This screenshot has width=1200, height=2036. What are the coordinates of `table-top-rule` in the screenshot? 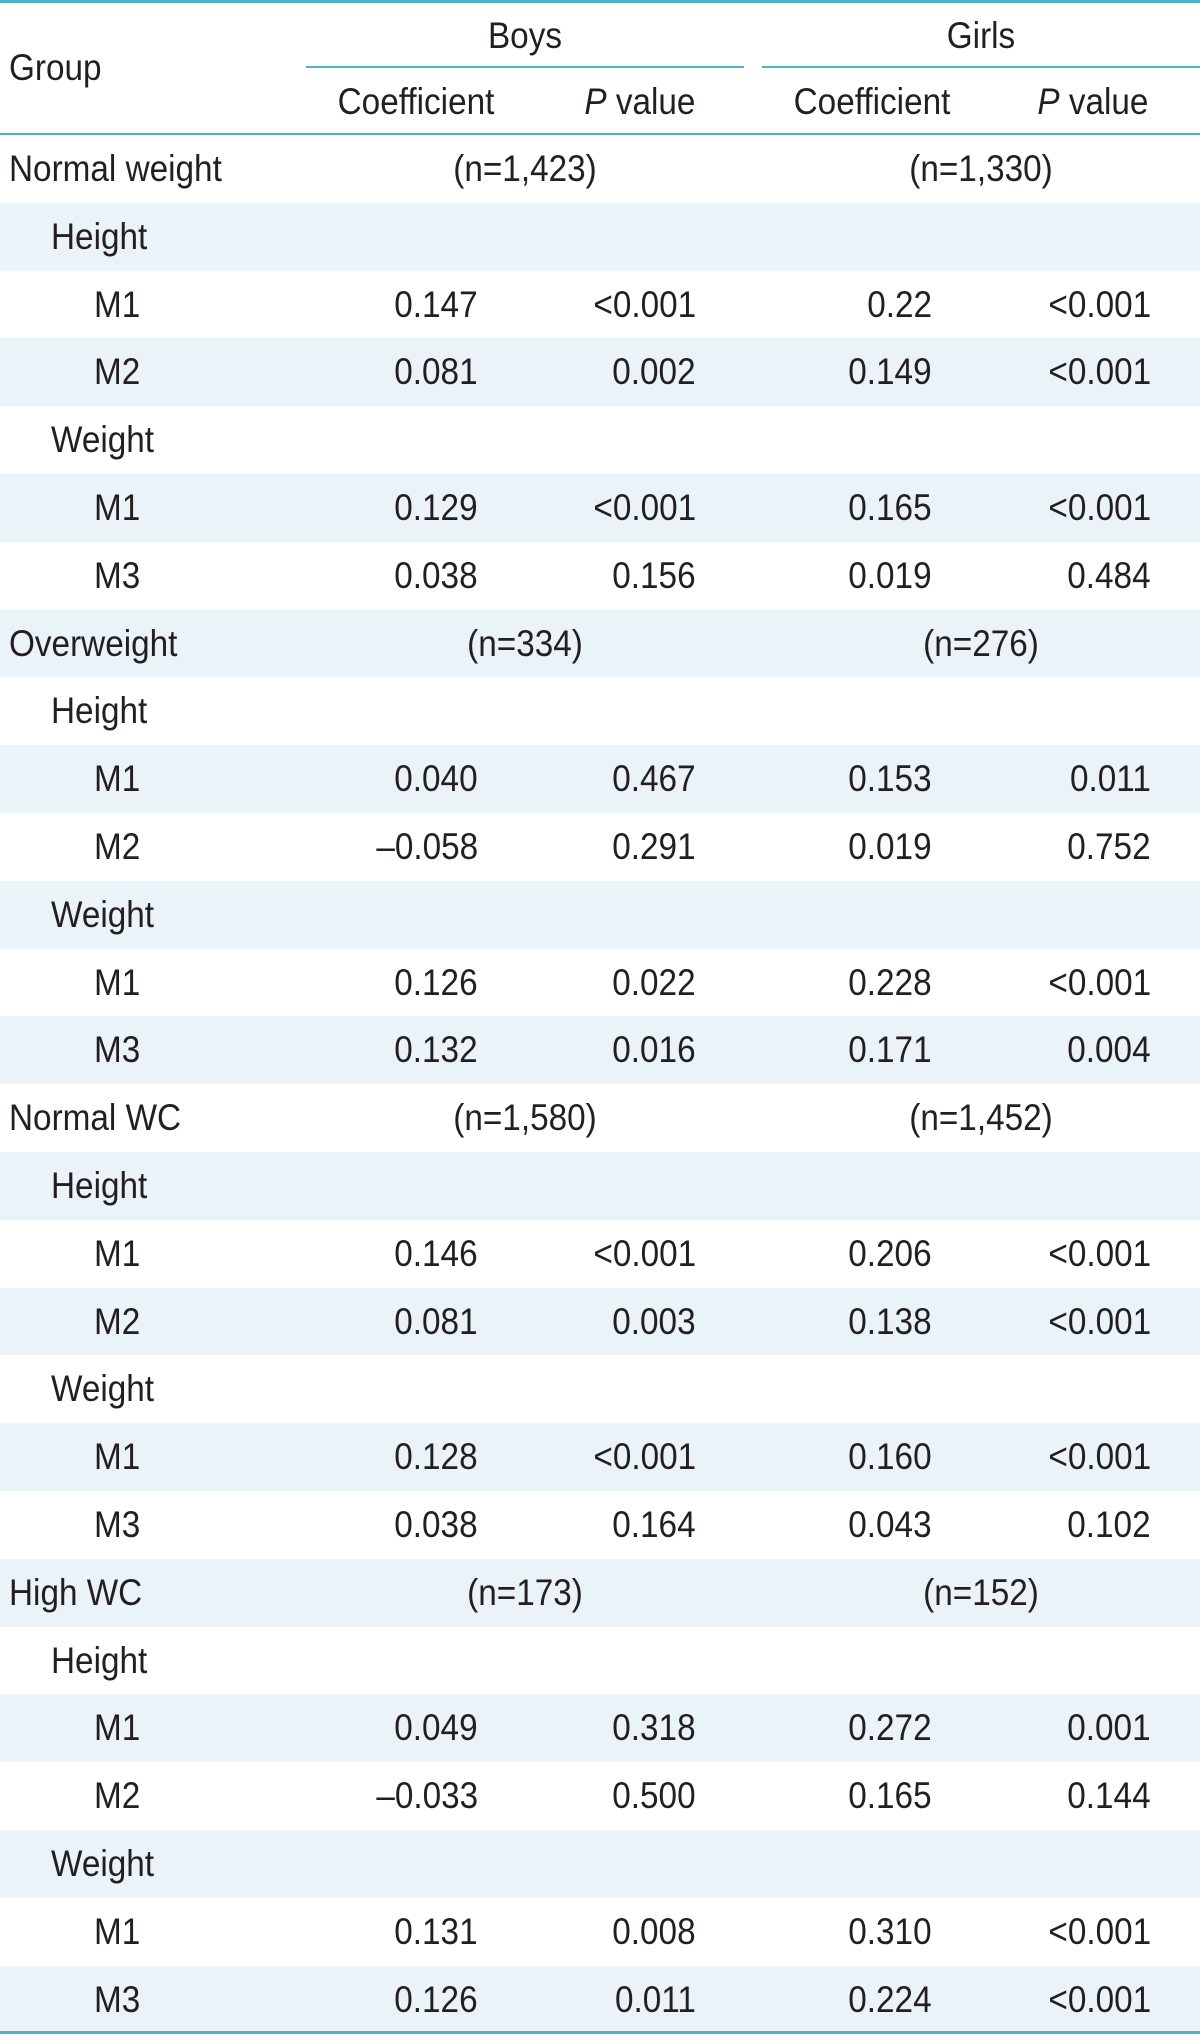 It's located at (600, 1).